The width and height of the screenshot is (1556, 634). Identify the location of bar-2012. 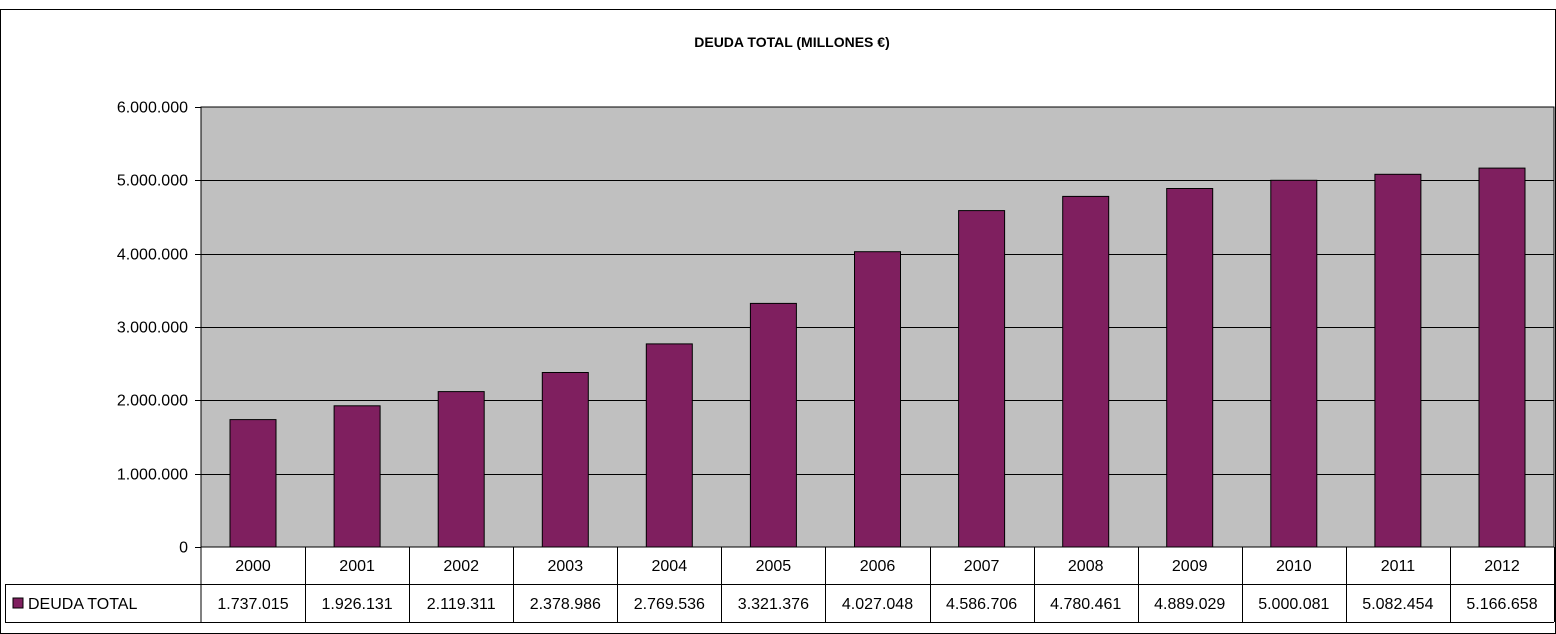
(1502, 357).